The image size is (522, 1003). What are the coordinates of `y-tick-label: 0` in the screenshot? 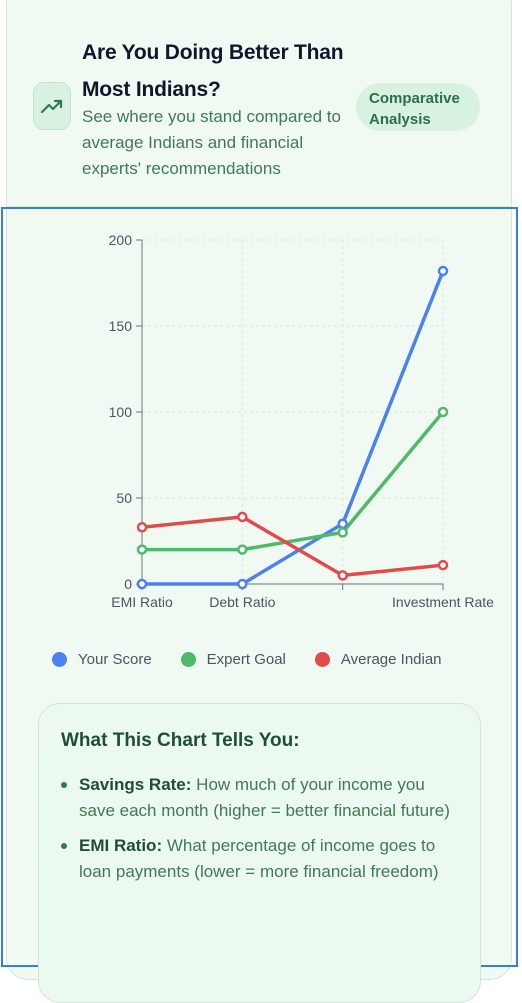 It's located at (128, 584).